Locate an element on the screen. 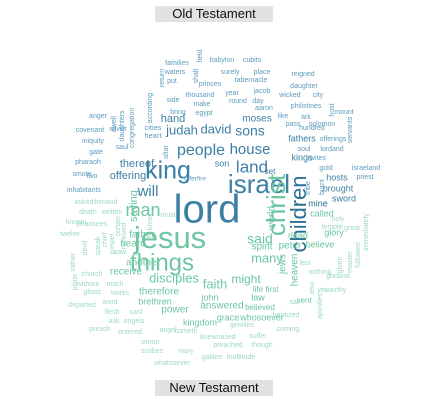 This screenshot has width=425, height=409. word-hosts: hosts is located at coordinates (337, 177).